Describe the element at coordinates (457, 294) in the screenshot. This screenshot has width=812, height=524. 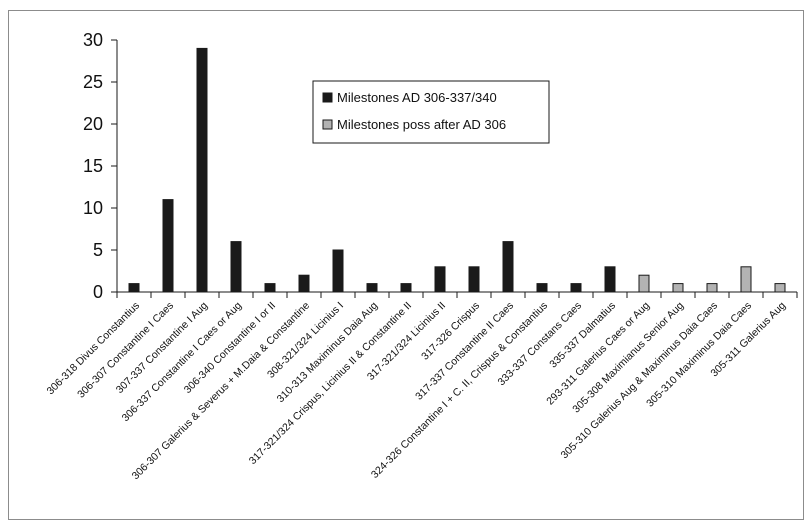
I see `x-axis` at that location.